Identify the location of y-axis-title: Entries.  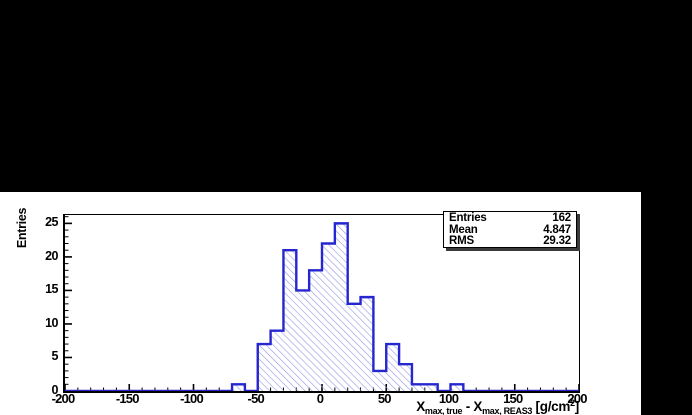
(22, 228).